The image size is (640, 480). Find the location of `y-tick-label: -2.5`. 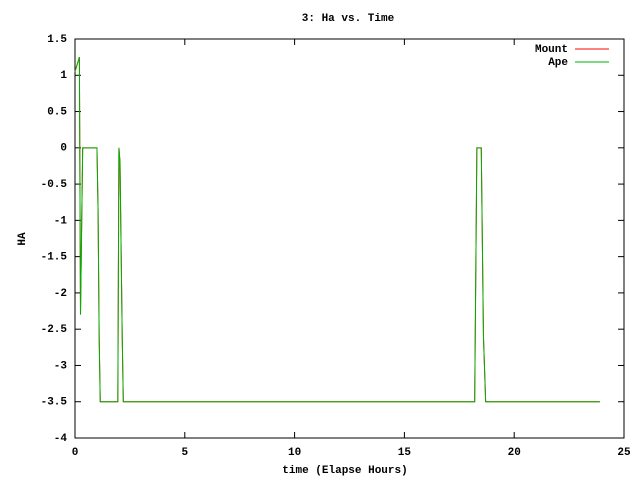

y-tick-label: -2.5 is located at coordinates (54, 330).